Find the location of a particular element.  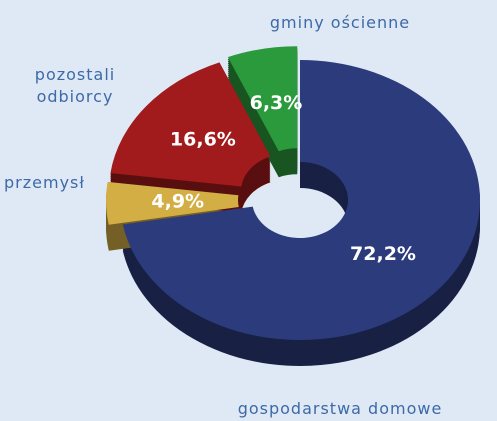

data-label: 4,9% is located at coordinates (177, 202).